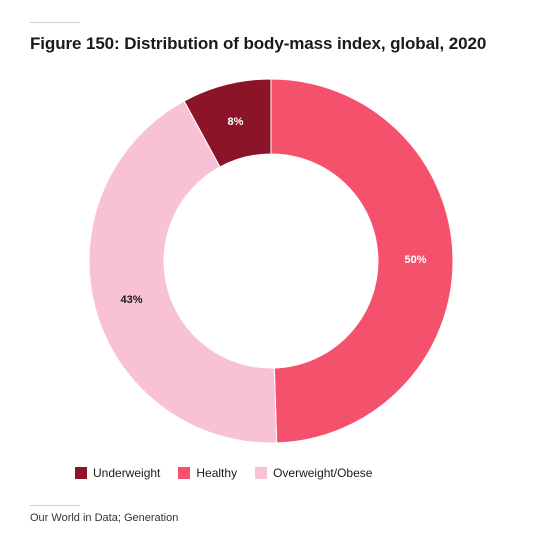 The image size is (540, 540). Describe the element at coordinates (261, 473) in the screenshot. I see `legend-swatch-overweight-obese` at that location.